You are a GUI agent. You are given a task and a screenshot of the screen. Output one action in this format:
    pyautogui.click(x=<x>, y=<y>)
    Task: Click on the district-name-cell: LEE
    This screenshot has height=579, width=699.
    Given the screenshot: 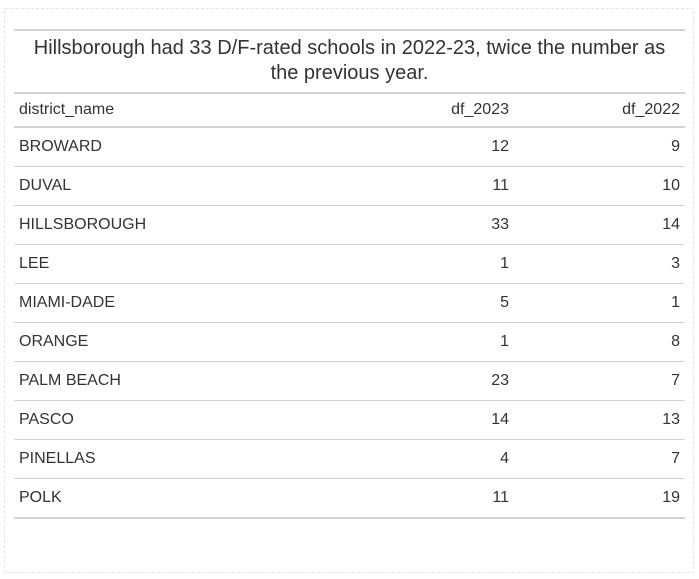 What is the action you would take?
    pyautogui.click(x=129, y=264)
    